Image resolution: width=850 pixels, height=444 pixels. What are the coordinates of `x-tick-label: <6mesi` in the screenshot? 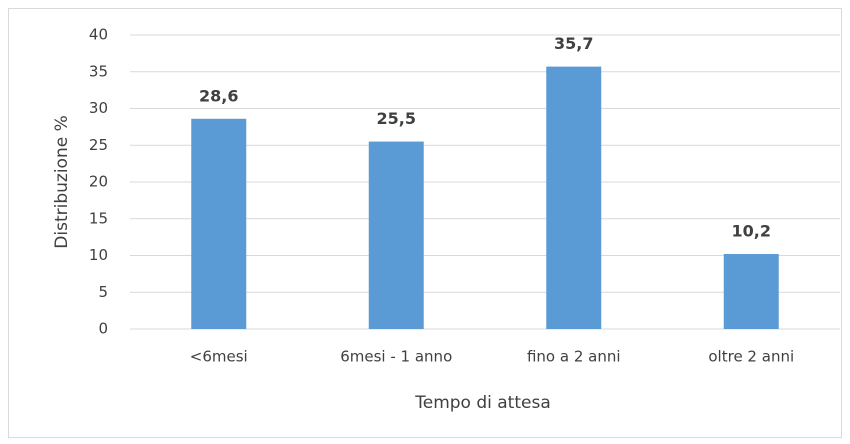 It's located at (219, 357).